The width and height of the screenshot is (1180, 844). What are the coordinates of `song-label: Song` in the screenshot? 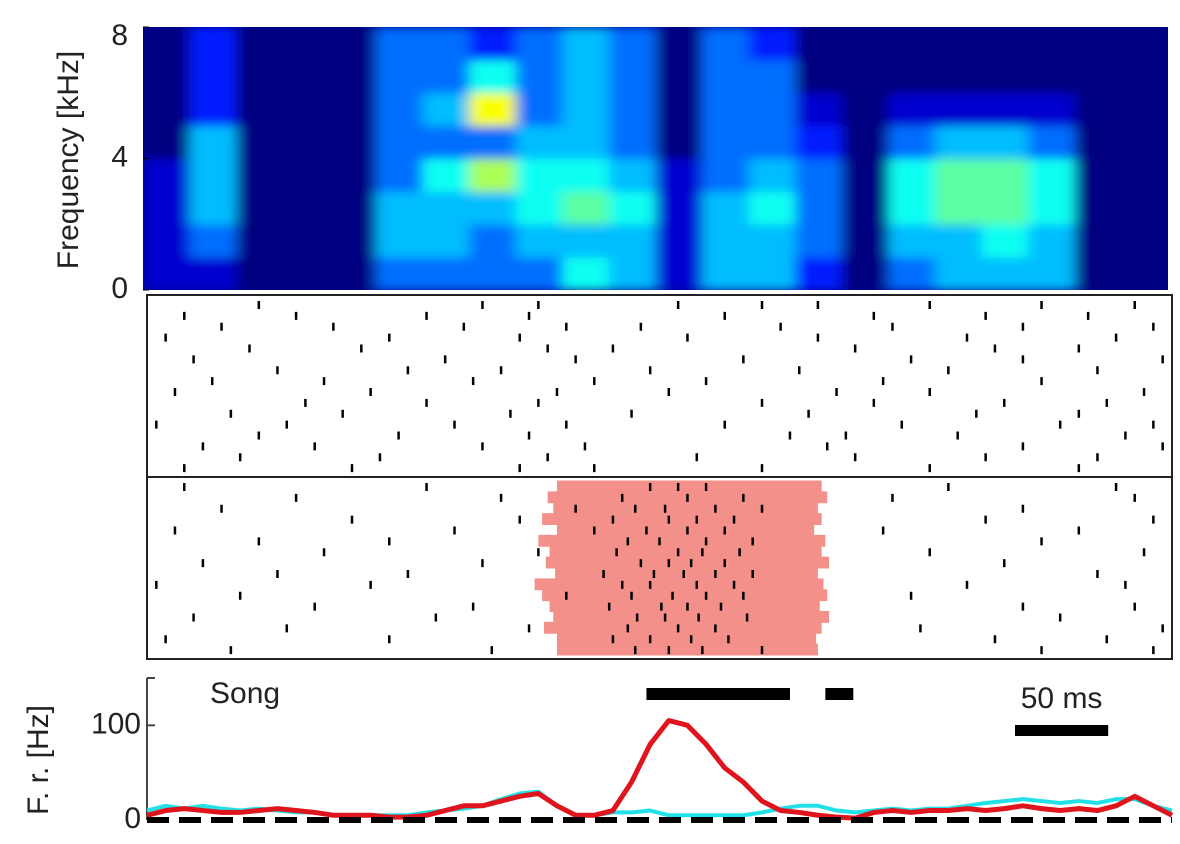 It's located at (245, 693).